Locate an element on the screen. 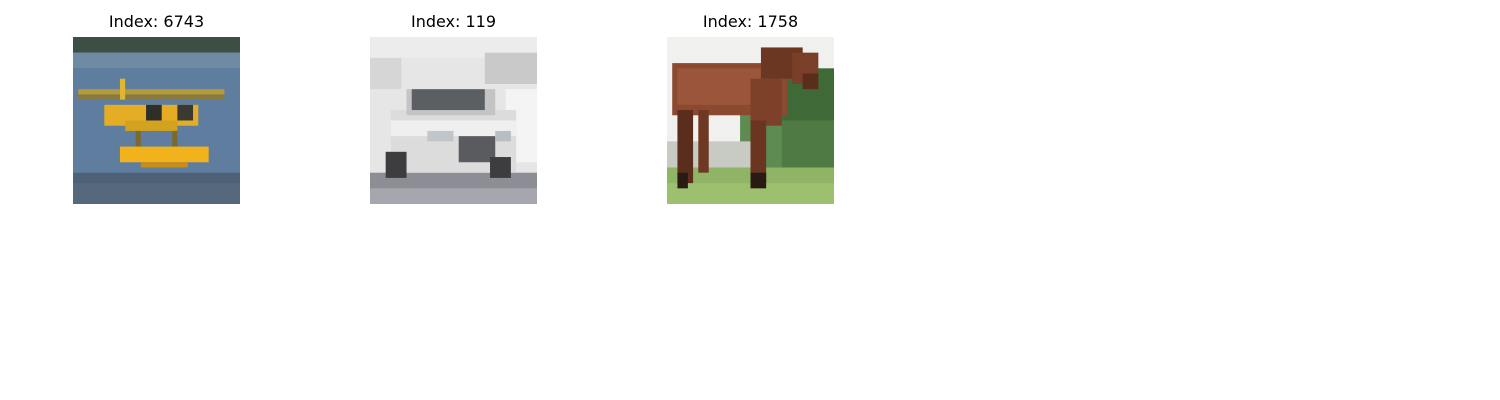  seaplane-image is located at coordinates (156, 120).